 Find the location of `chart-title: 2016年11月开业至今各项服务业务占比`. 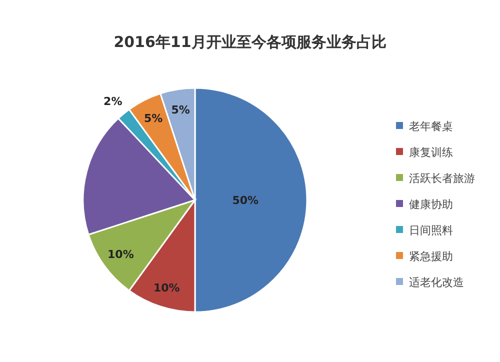

chart-title: 2016年11月开业至今各项服务业务占比 is located at coordinates (250, 42).